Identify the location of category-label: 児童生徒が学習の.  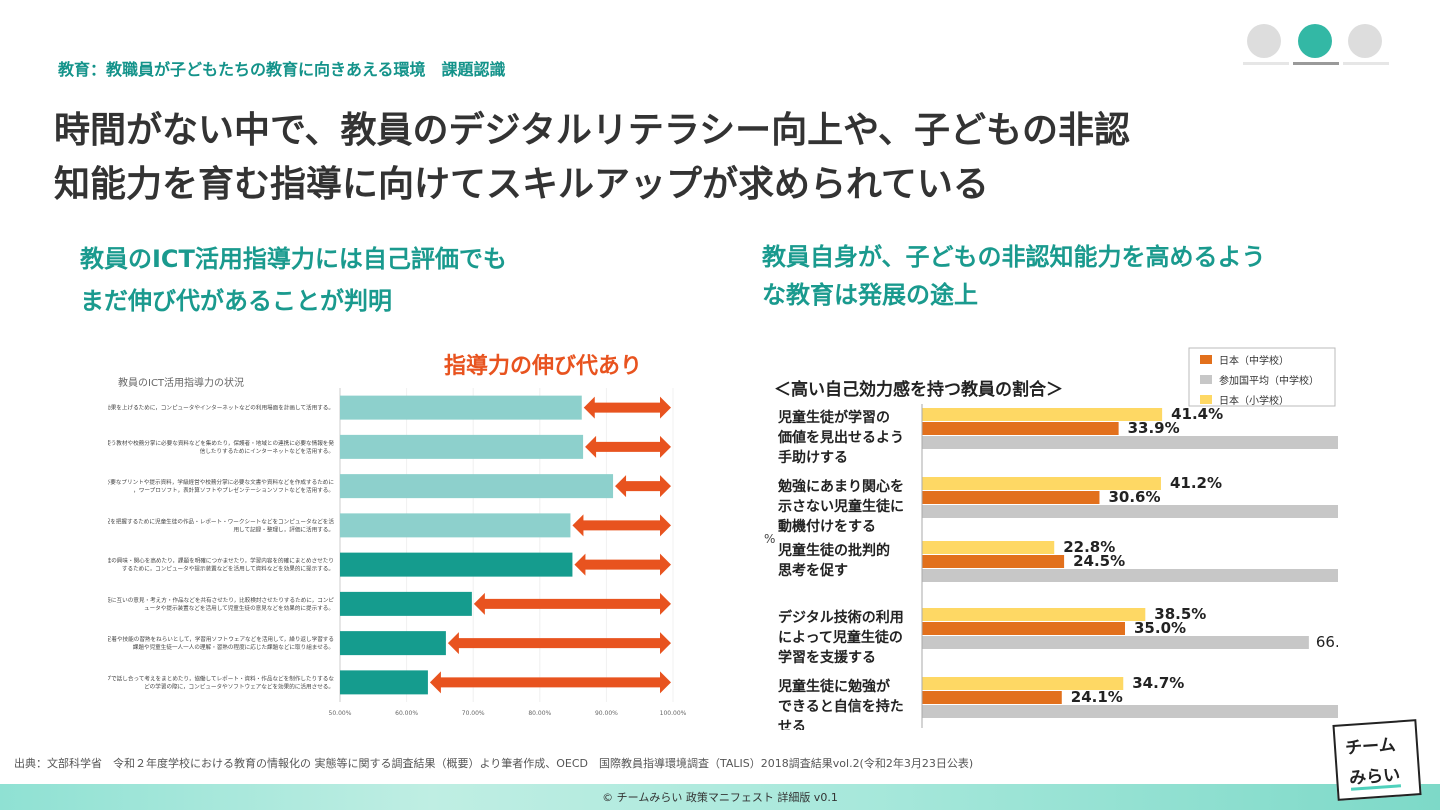
(833, 417).